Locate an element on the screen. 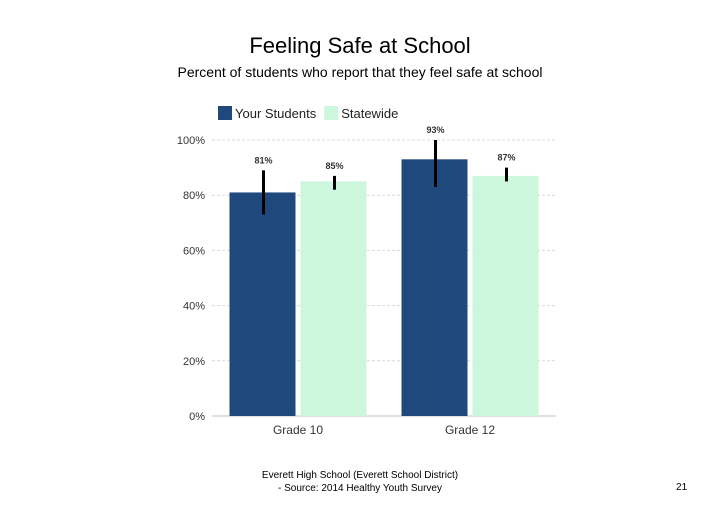  chart-title: Feeling Safe at School is located at coordinates (360, 45).